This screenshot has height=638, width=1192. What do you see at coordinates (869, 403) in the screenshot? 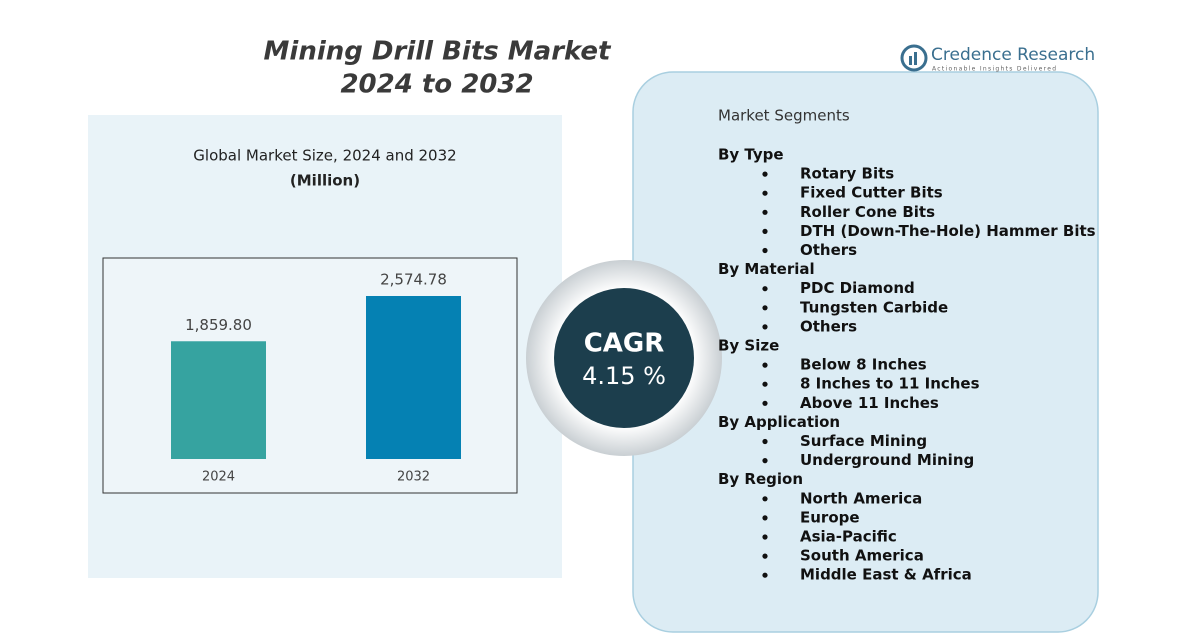
I see `segment-item: Above 11 Inches` at bounding box center [869, 403].